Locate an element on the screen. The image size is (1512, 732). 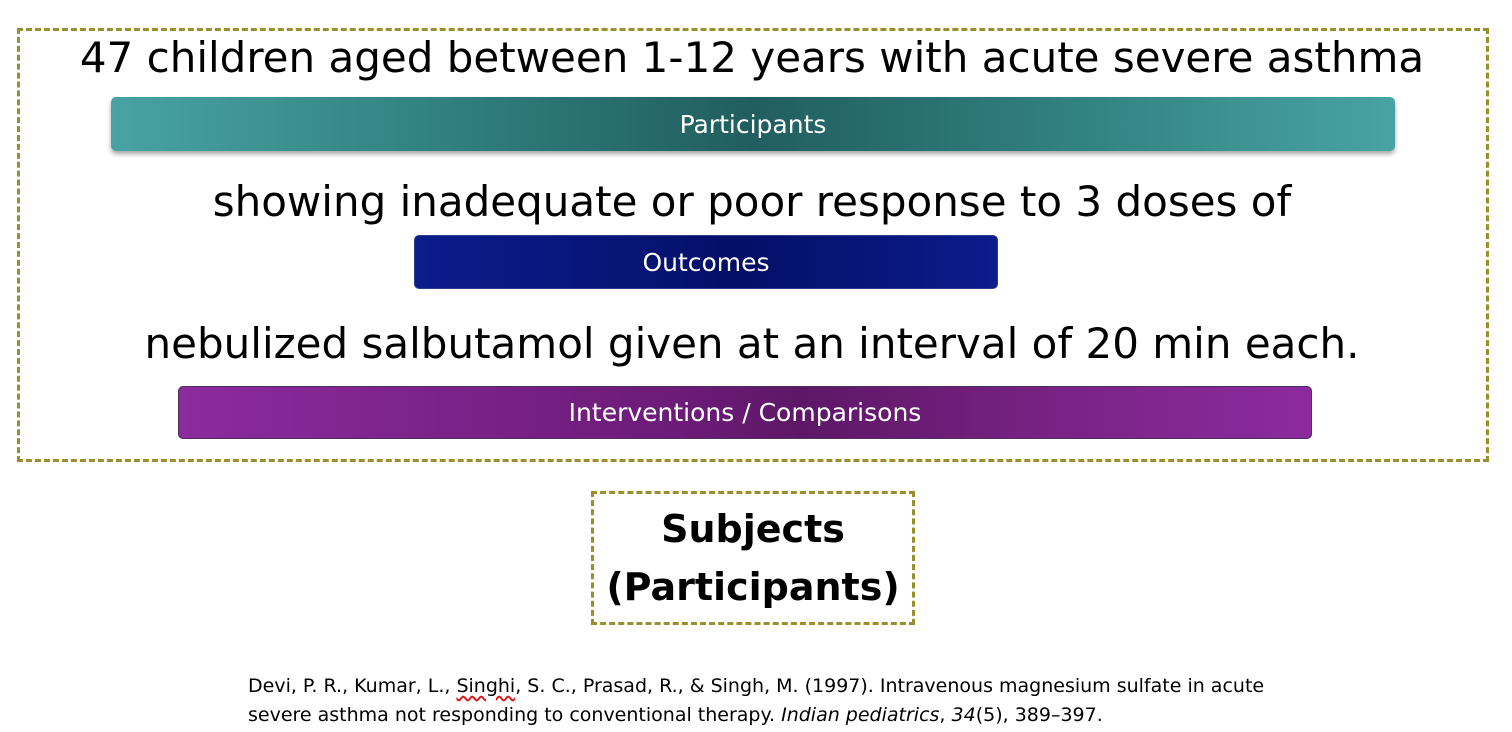
subjects-subtitle: (Participants) is located at coordinates (753, 587).